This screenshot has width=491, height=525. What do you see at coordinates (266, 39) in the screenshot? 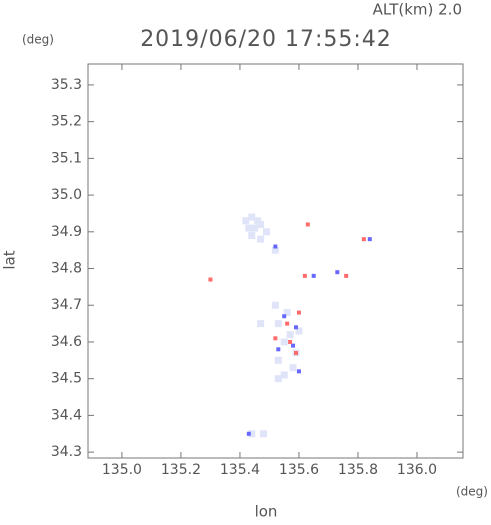
I see `chart-title: 2019/06/20 17:55:42` at bounding box center [266, 39].